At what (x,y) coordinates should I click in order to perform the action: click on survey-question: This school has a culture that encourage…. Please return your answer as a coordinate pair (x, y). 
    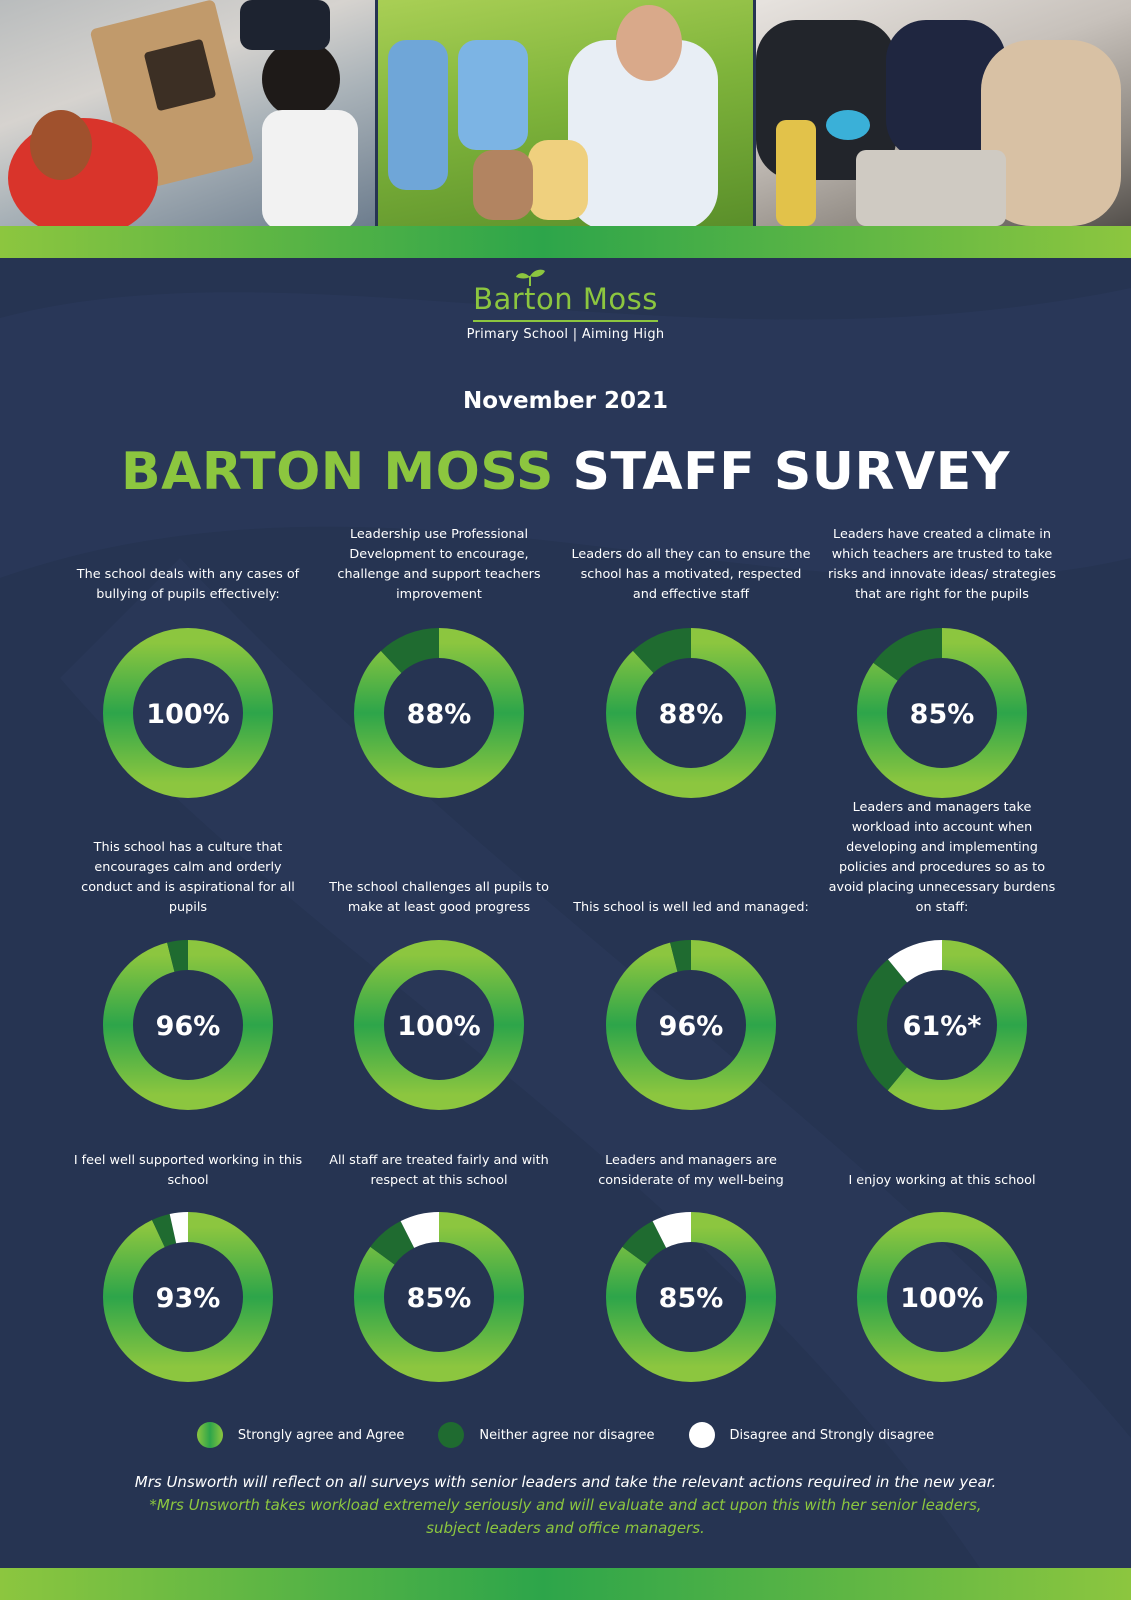
    Looking at the image, I should click on (188, 877).